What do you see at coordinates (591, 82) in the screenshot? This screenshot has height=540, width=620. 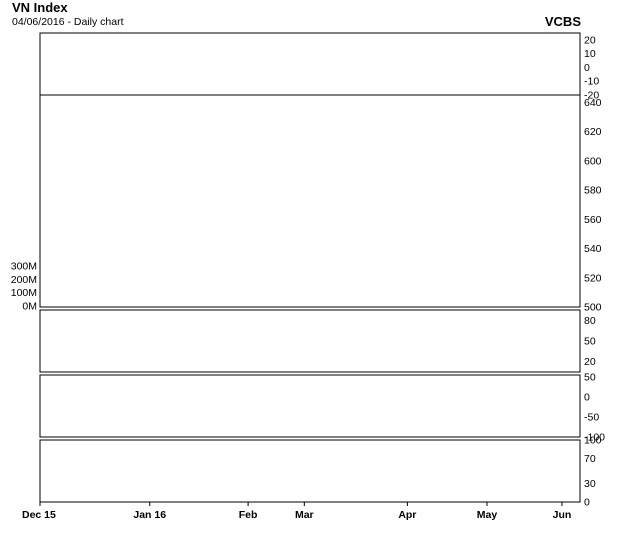 I see `y-tick-label: -10` at bounding box center [591, 82].